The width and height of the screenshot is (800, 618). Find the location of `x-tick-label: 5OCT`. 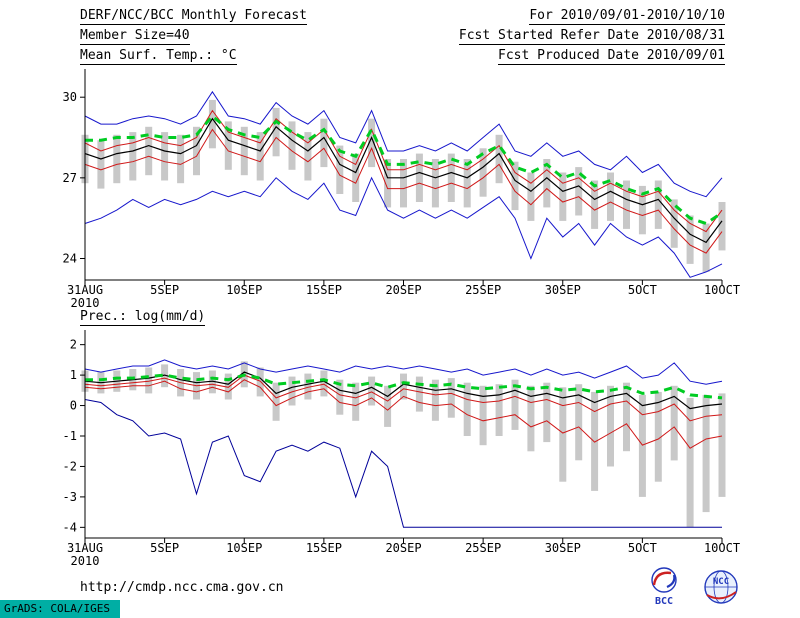

x-tick-label: 5OCT is located at coordinates (642, 548).